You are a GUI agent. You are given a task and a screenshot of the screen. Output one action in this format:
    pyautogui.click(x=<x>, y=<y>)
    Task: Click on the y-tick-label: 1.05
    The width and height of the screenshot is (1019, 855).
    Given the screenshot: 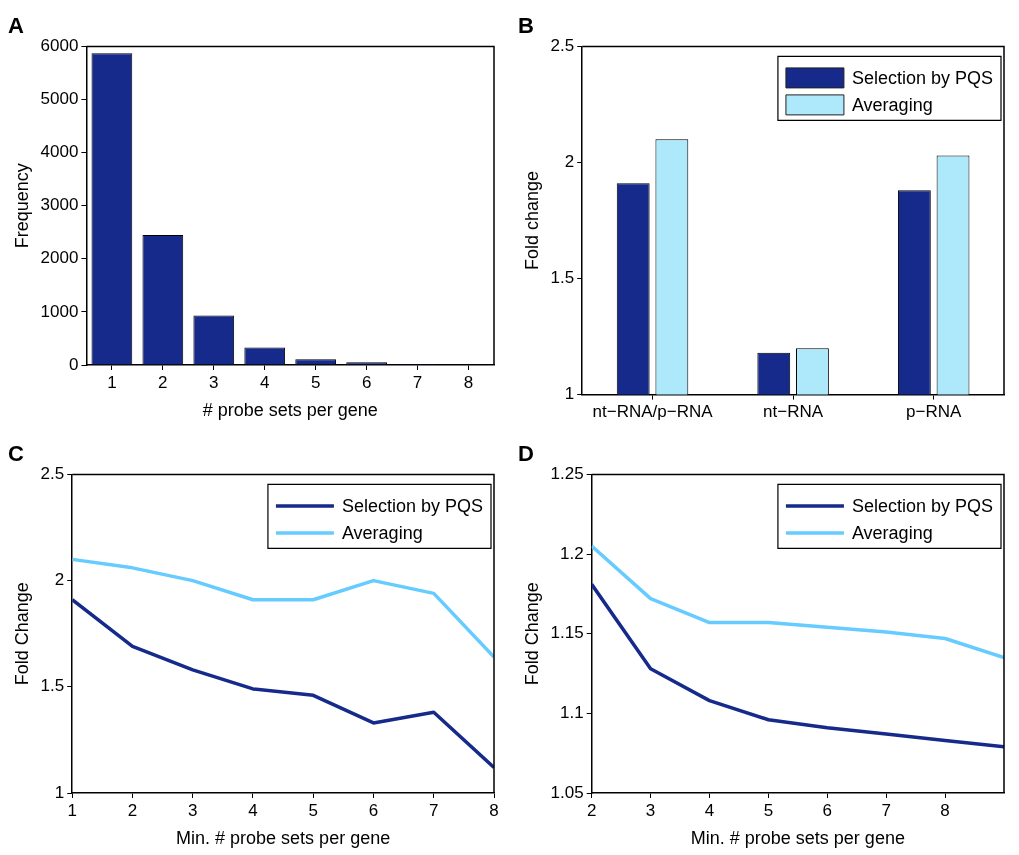 What is the action you would take?
    pyautogui.click(x=567, y=792)
    